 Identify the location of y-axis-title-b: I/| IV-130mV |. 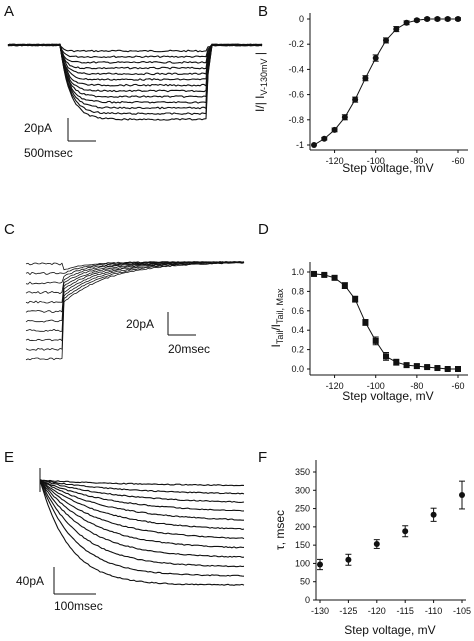
(261, 82).